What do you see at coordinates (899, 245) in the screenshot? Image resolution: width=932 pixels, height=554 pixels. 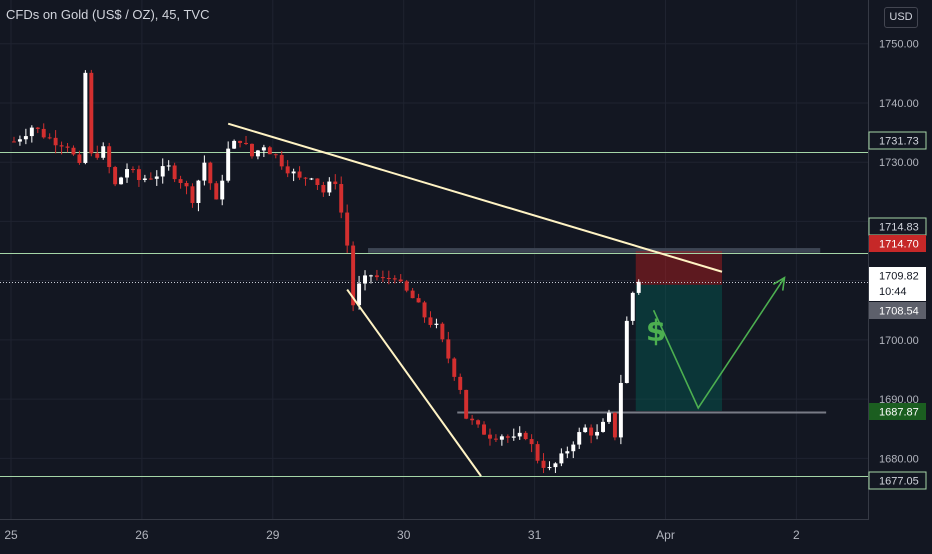 I see `price-tag-label: 1714.70` at bounding box center [899, 245].